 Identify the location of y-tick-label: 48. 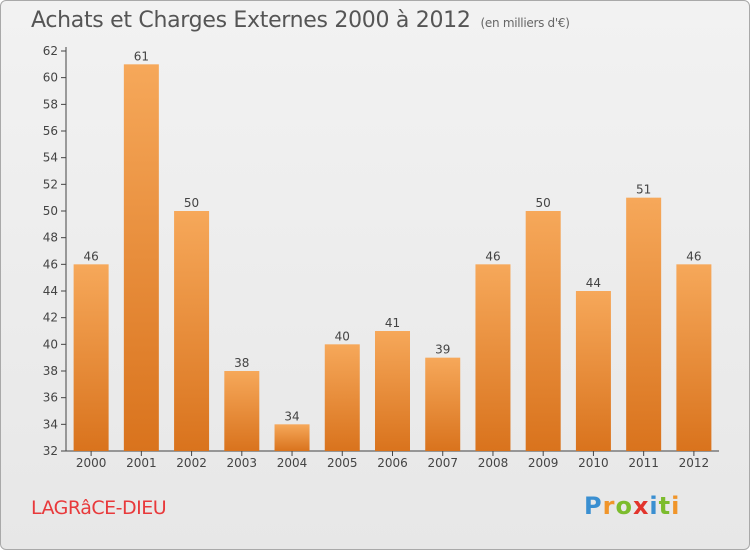
(50, 238).